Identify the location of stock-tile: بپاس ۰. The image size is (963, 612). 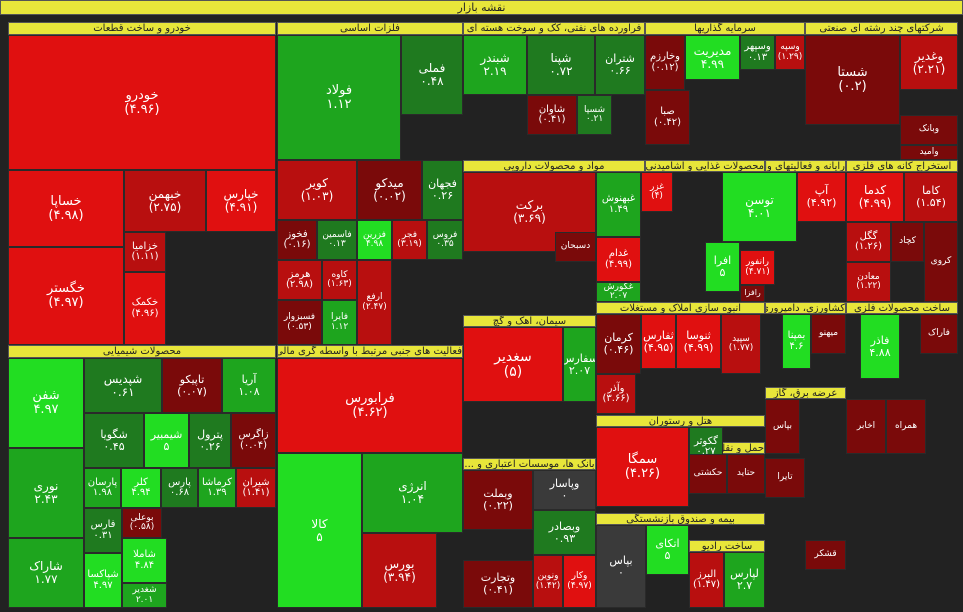
(621, 566).